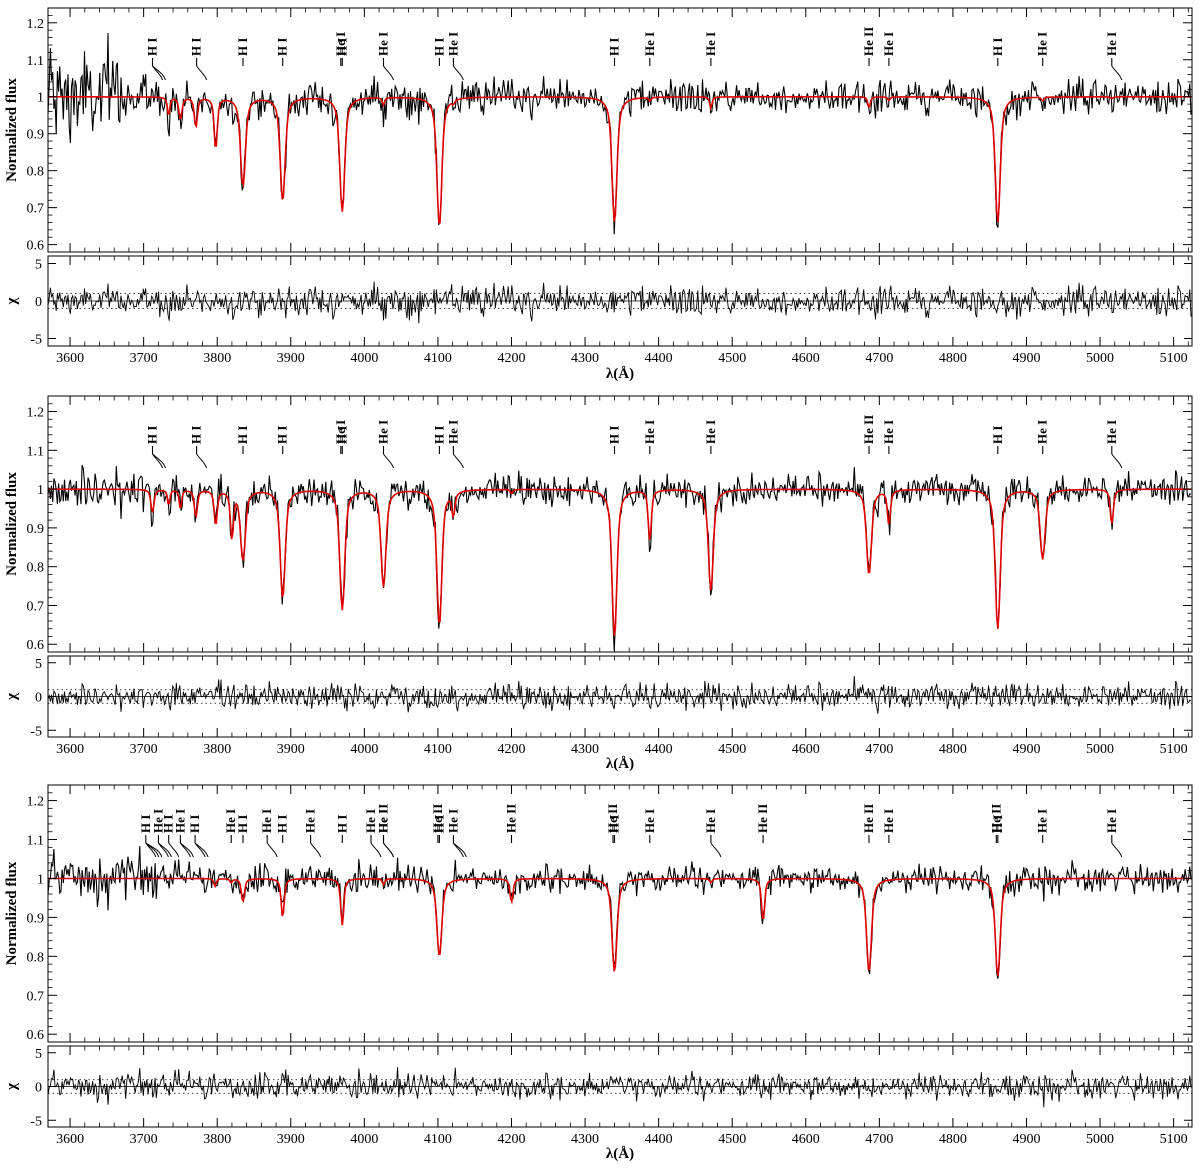 The height and width of the screenshot is (1175, 1200). What do you see at coordinates (40, 98) in the screenshot?
I see `y-tick-label: 1` at bounding box center [40, 98].